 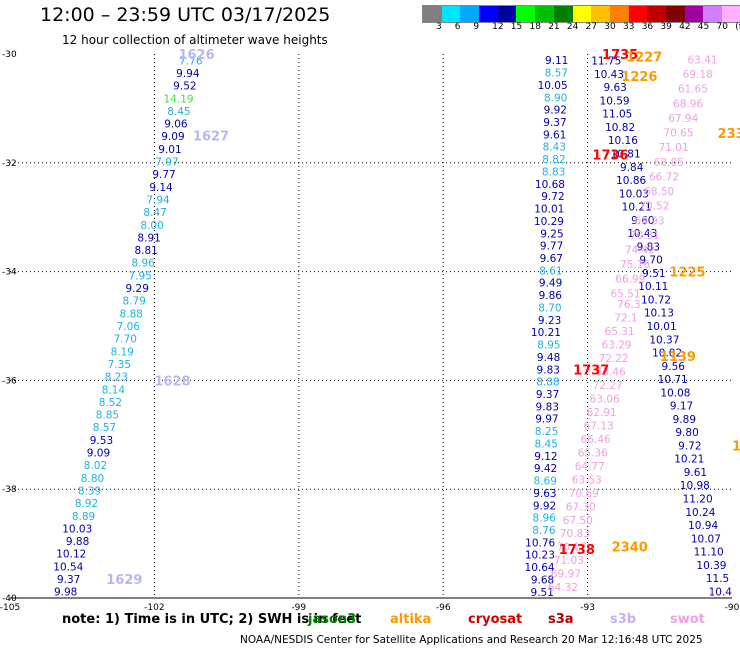 I want to click on satellite-legend-item-swot: swot, so click(x=687, y=619).